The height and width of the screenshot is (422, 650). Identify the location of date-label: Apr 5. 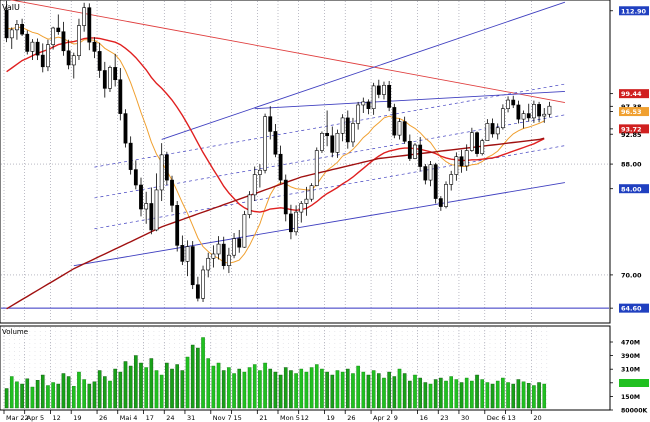
(35, 418).